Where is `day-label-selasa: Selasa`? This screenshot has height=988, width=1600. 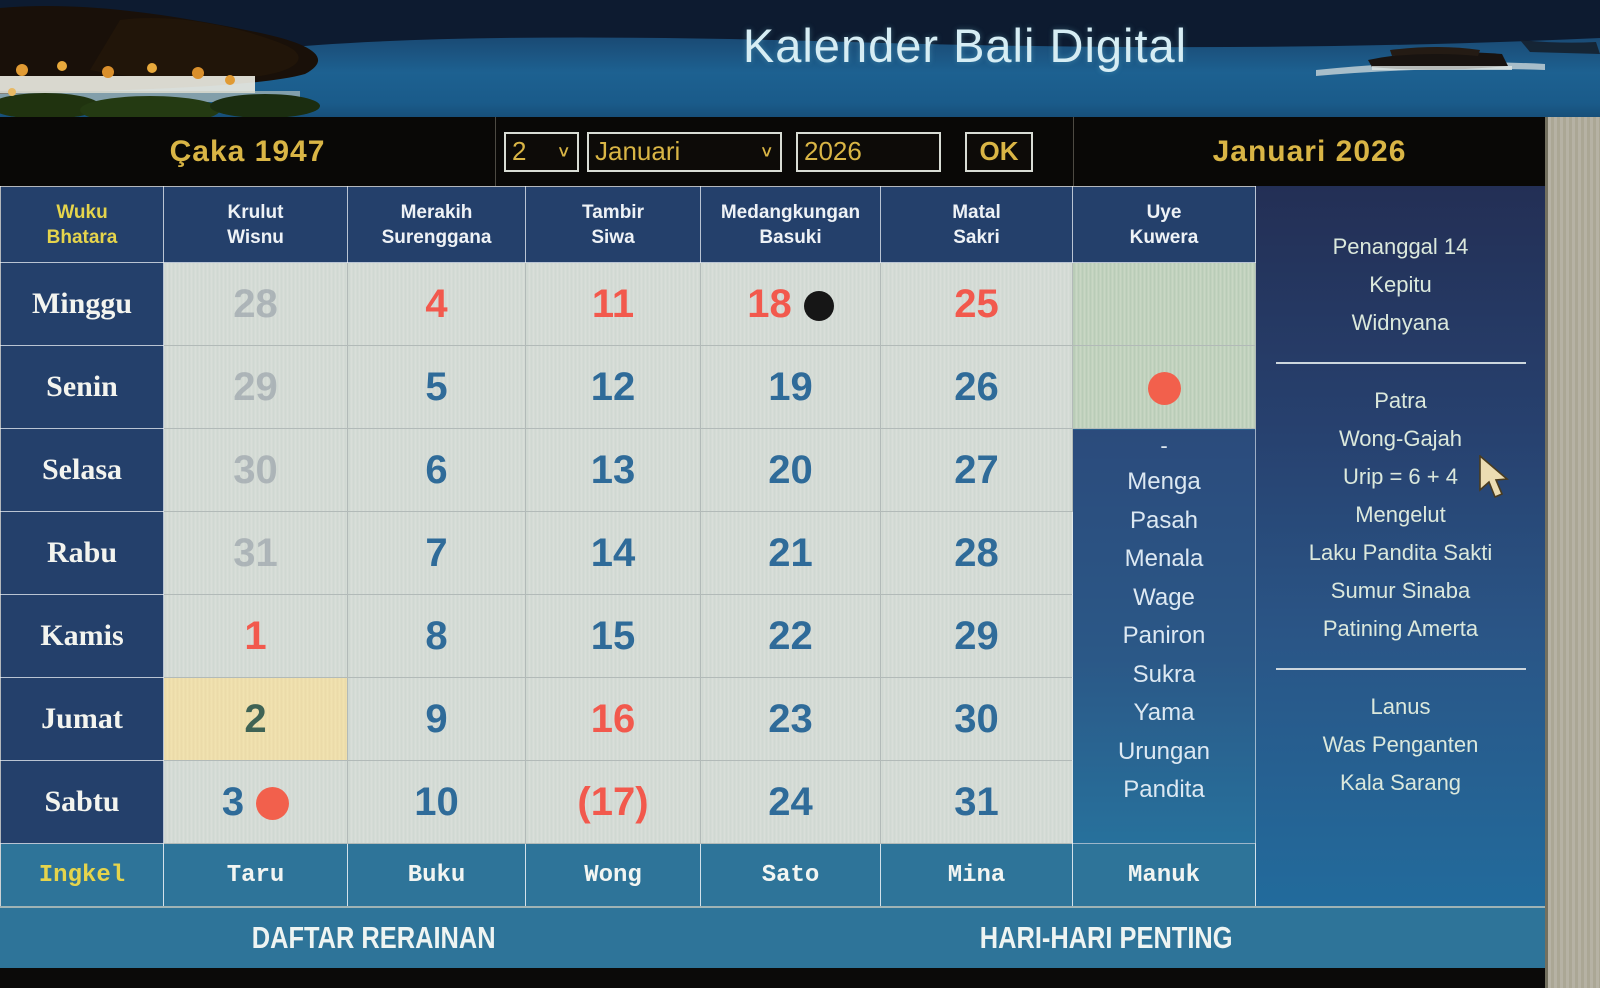
day-label-selasa: Selasa is located at coordinates (82, 470).